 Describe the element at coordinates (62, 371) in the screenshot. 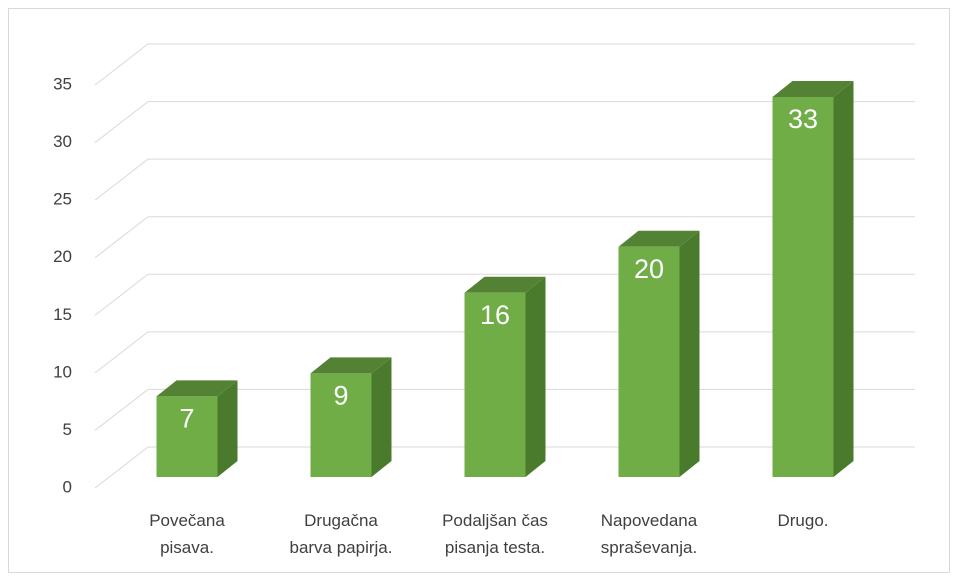

I see `y-tick-label: 10` at that location.